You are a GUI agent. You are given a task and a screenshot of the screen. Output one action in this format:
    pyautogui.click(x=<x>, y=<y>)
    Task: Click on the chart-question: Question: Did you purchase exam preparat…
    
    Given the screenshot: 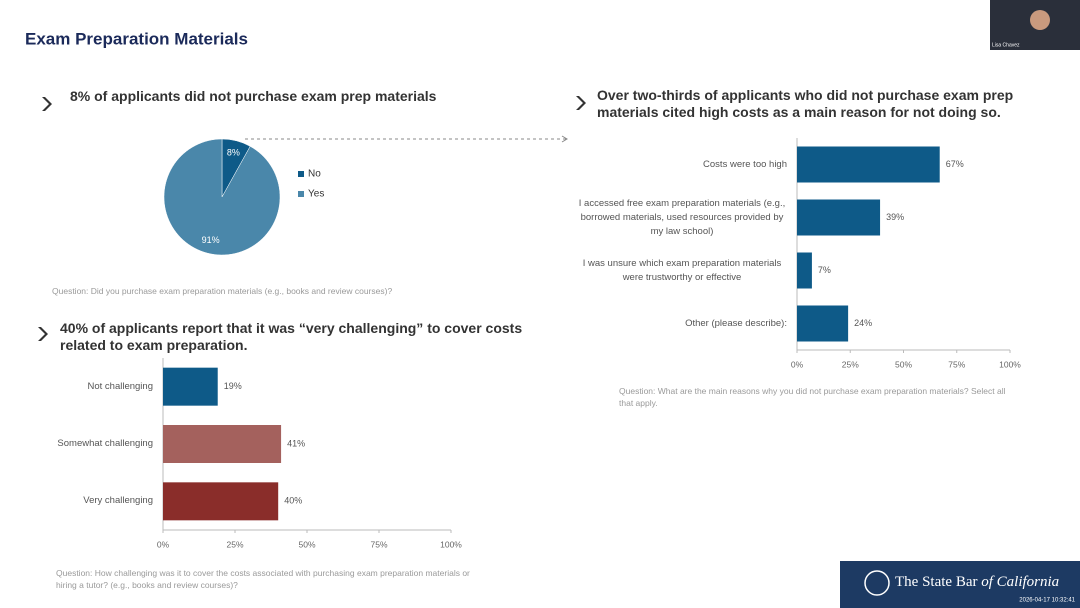 What is the action you would take?
    pyautogui.click(x=222, y=291)
    